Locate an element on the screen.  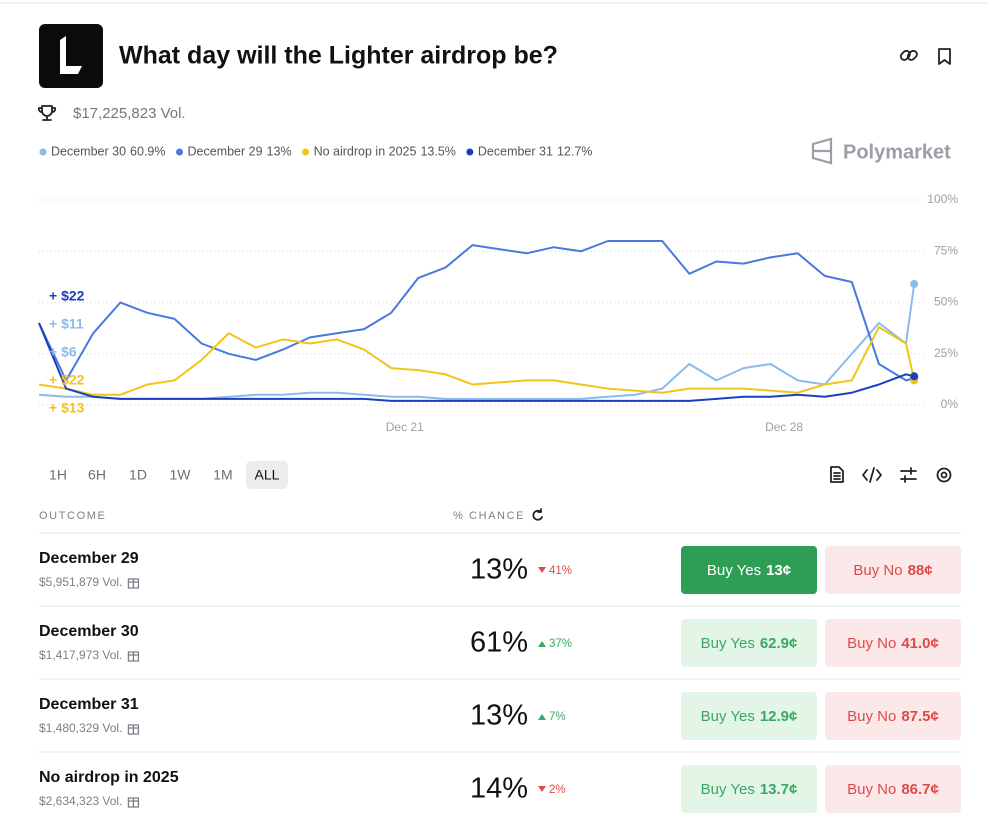
x-tick-label: Dec 28 is located at coordinates (784, 427).